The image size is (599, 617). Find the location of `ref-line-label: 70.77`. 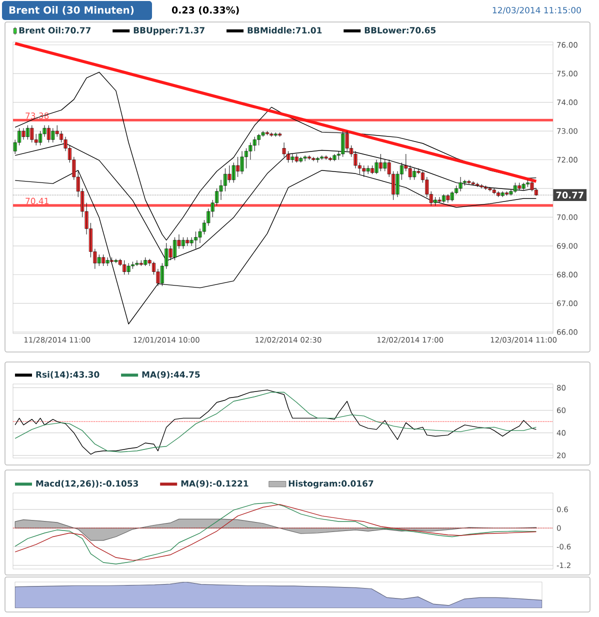

ref-line-label: 70.77 is located at coordinates (570, 195).